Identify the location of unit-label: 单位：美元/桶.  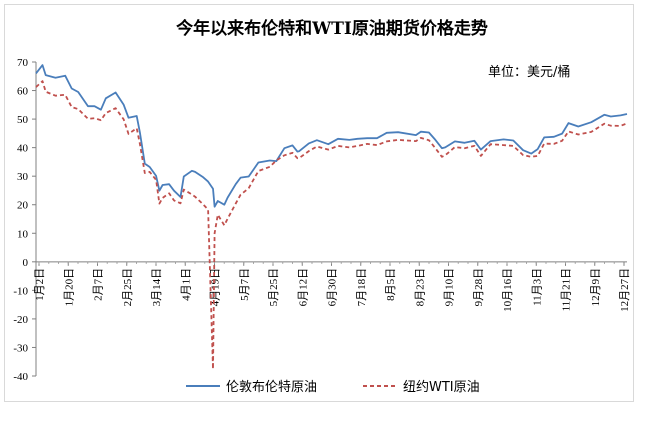
(529, 72).